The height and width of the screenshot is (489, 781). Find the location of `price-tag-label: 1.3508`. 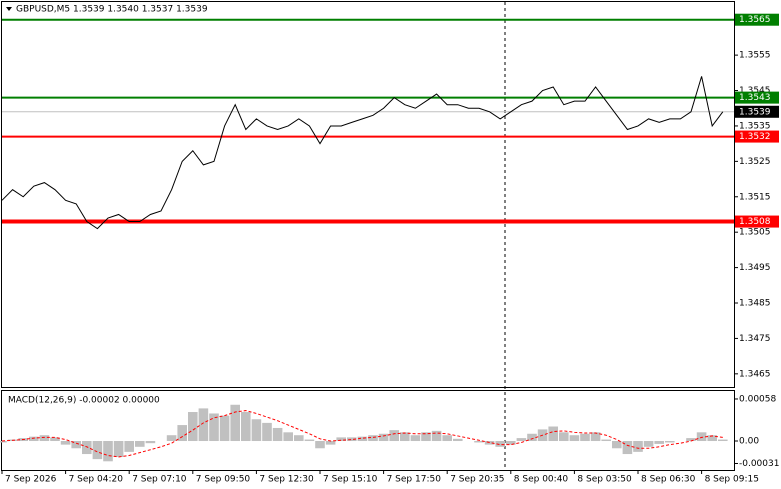

price-tag-label: 1.3508 is located at coordinates (755, 222).